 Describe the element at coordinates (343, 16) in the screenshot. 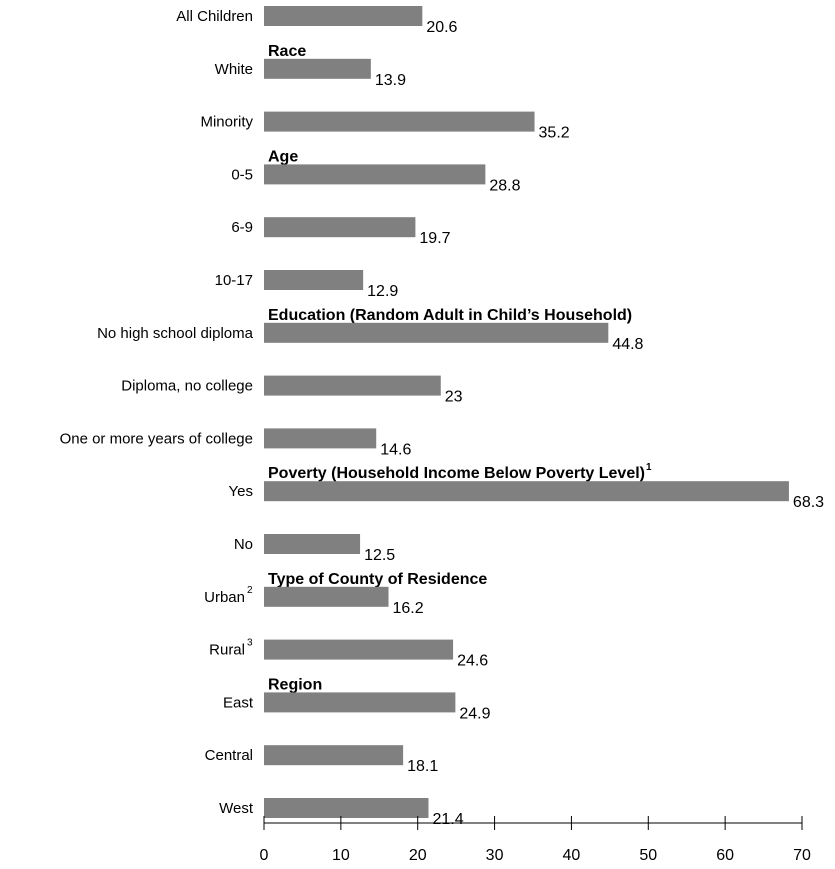

I see `bar-all-children` at that location.